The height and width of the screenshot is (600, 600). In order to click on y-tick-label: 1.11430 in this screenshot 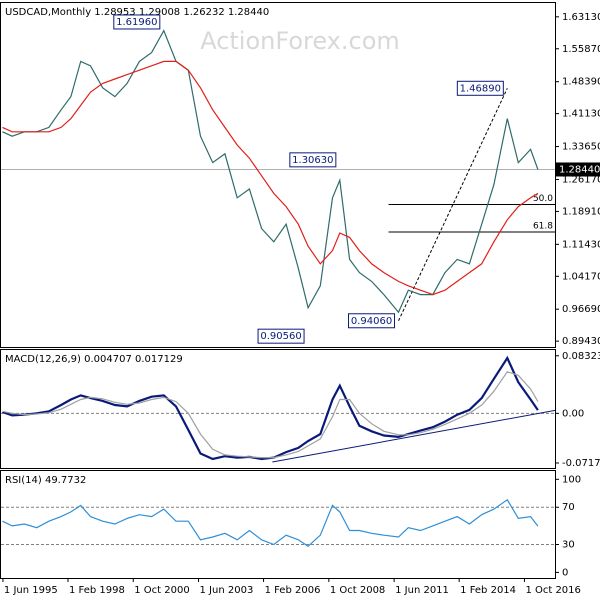, I will do `click(581, 244)`.